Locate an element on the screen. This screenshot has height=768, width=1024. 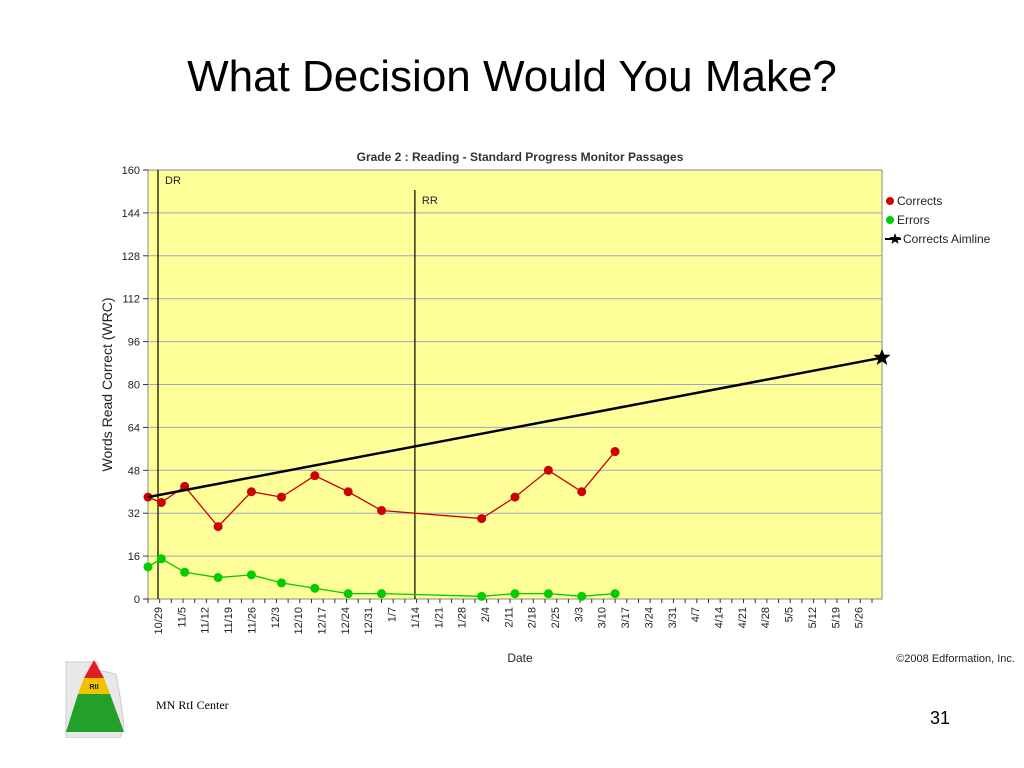
y-tick-label: 16 is located at coordinates (134, 557).